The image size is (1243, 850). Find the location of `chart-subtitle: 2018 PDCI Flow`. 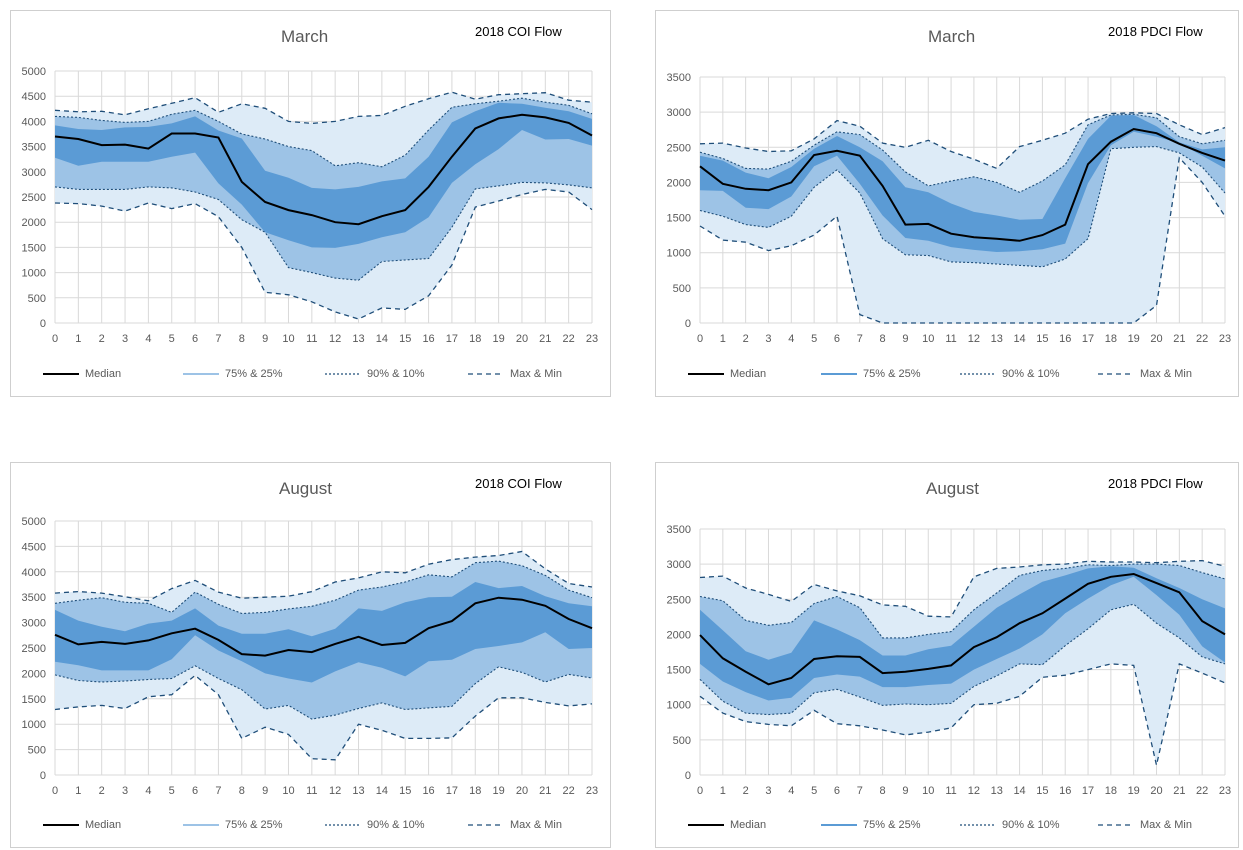

chart-subtitle: 2018 PDCI Flow is located at coordinates (1155, 483).